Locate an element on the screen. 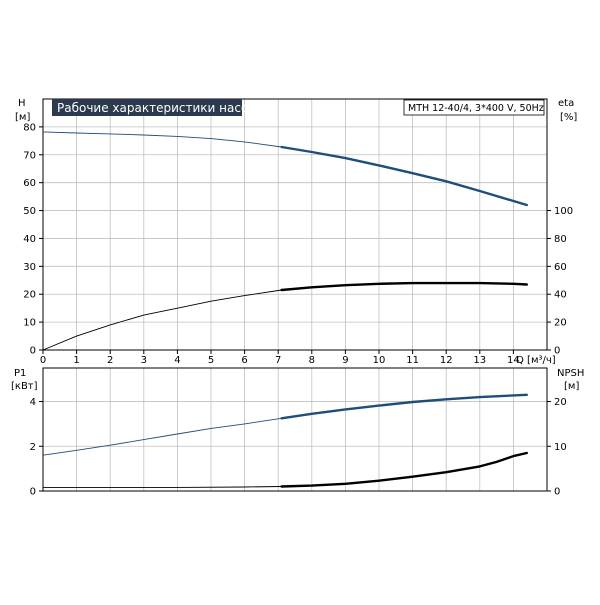 The image size is (600, 605). left-tick-label: 80 is located at coordinates (29, 127).